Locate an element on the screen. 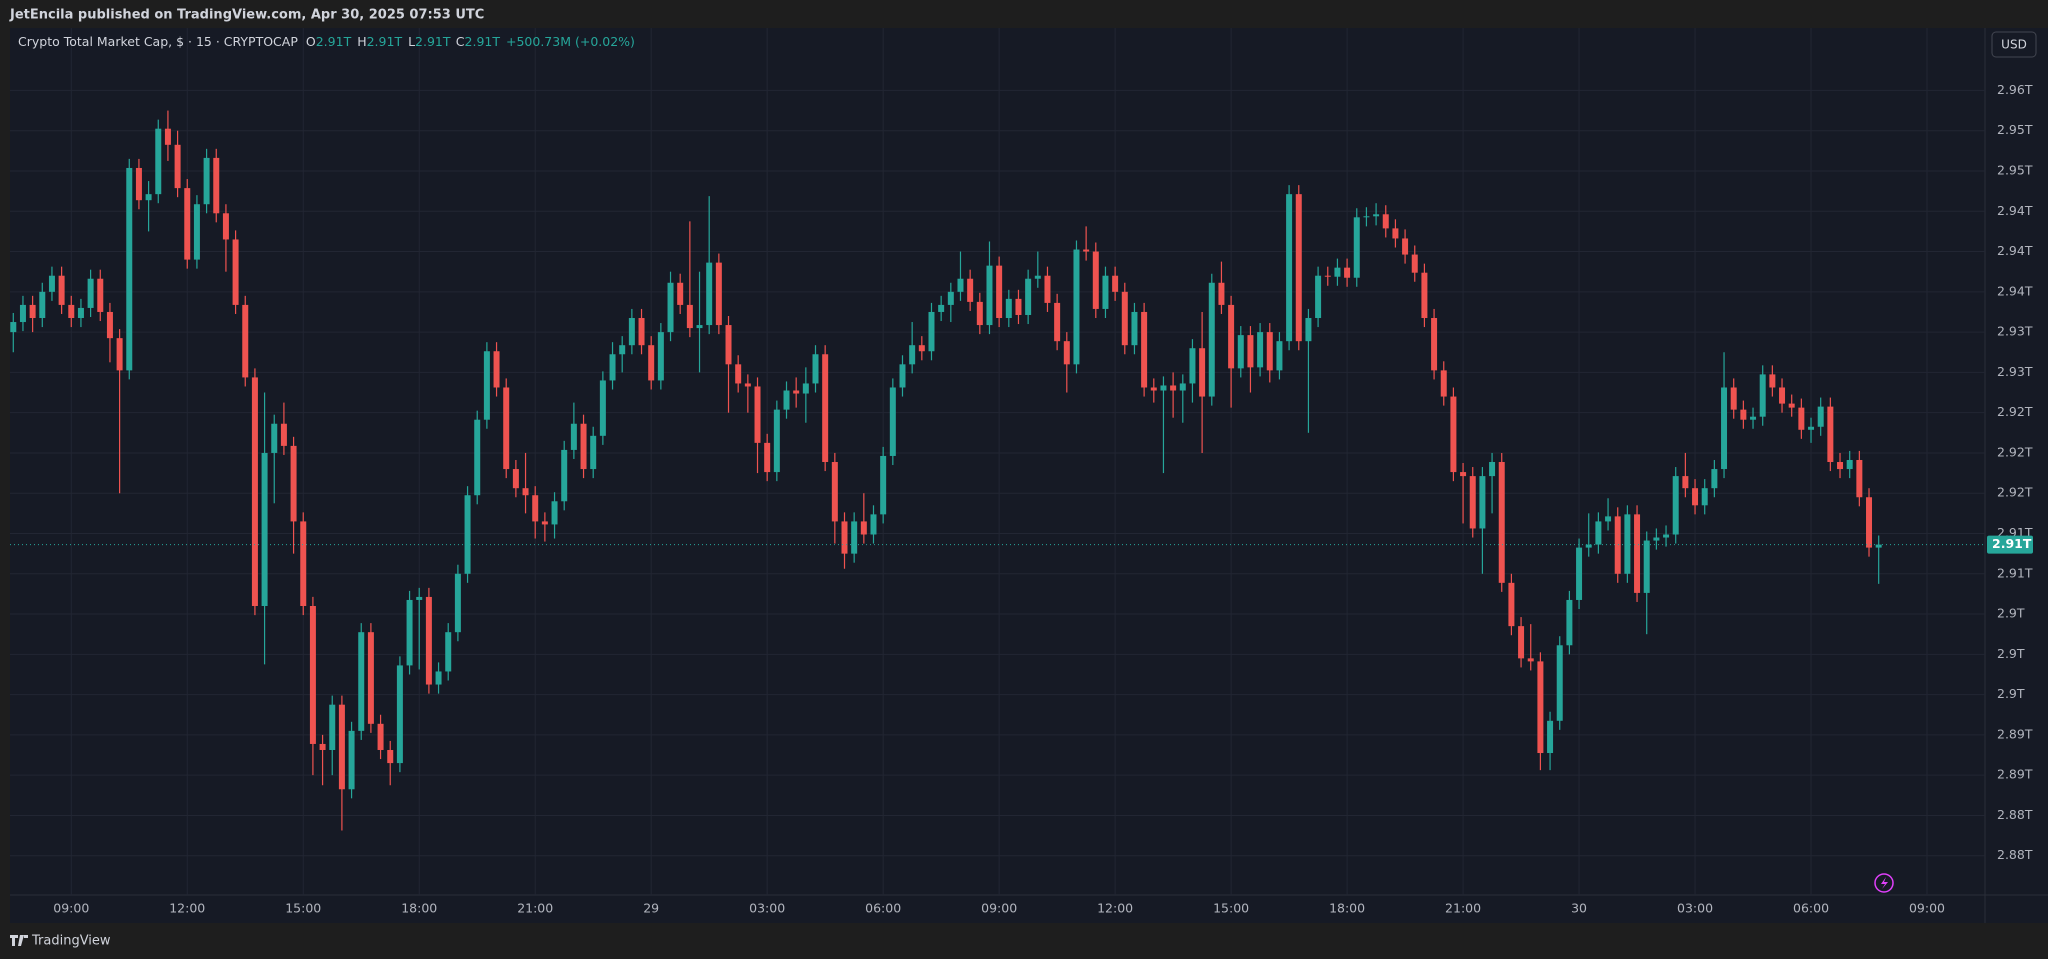  last-price-box is located at coordinates (2010, 544).